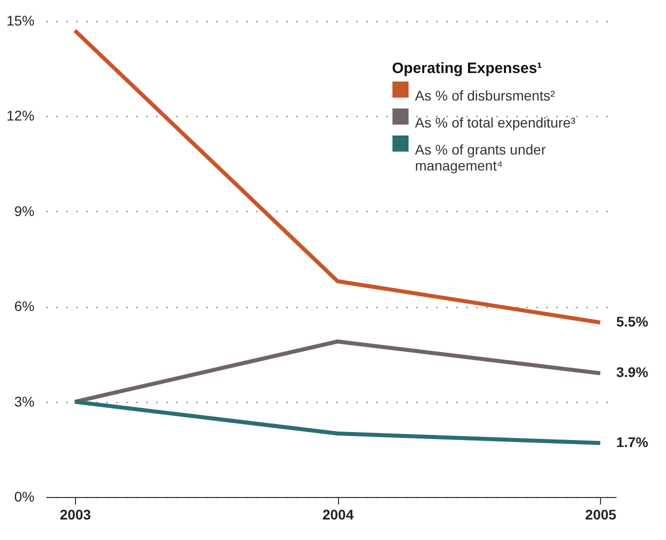  Describe the element at coordinates (632, 372) in the screenshot. I see `data-label: 3.9%` at that location.